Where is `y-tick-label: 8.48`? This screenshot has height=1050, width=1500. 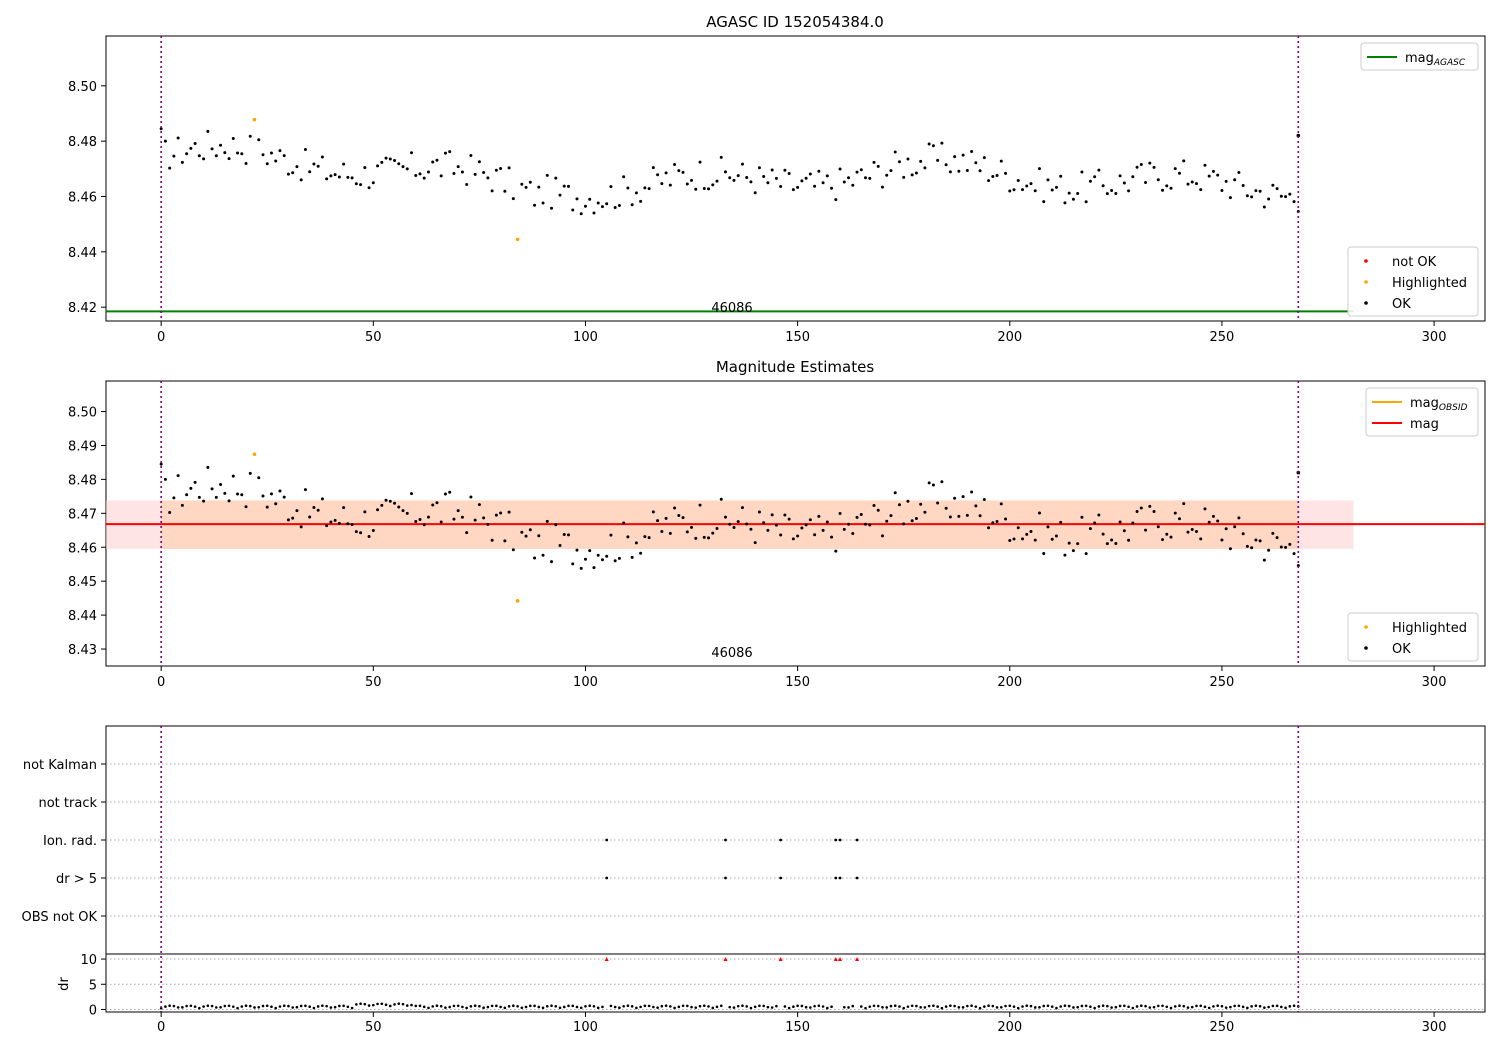
y-tick-label: 8.48 is located at coordinates (82, 480).